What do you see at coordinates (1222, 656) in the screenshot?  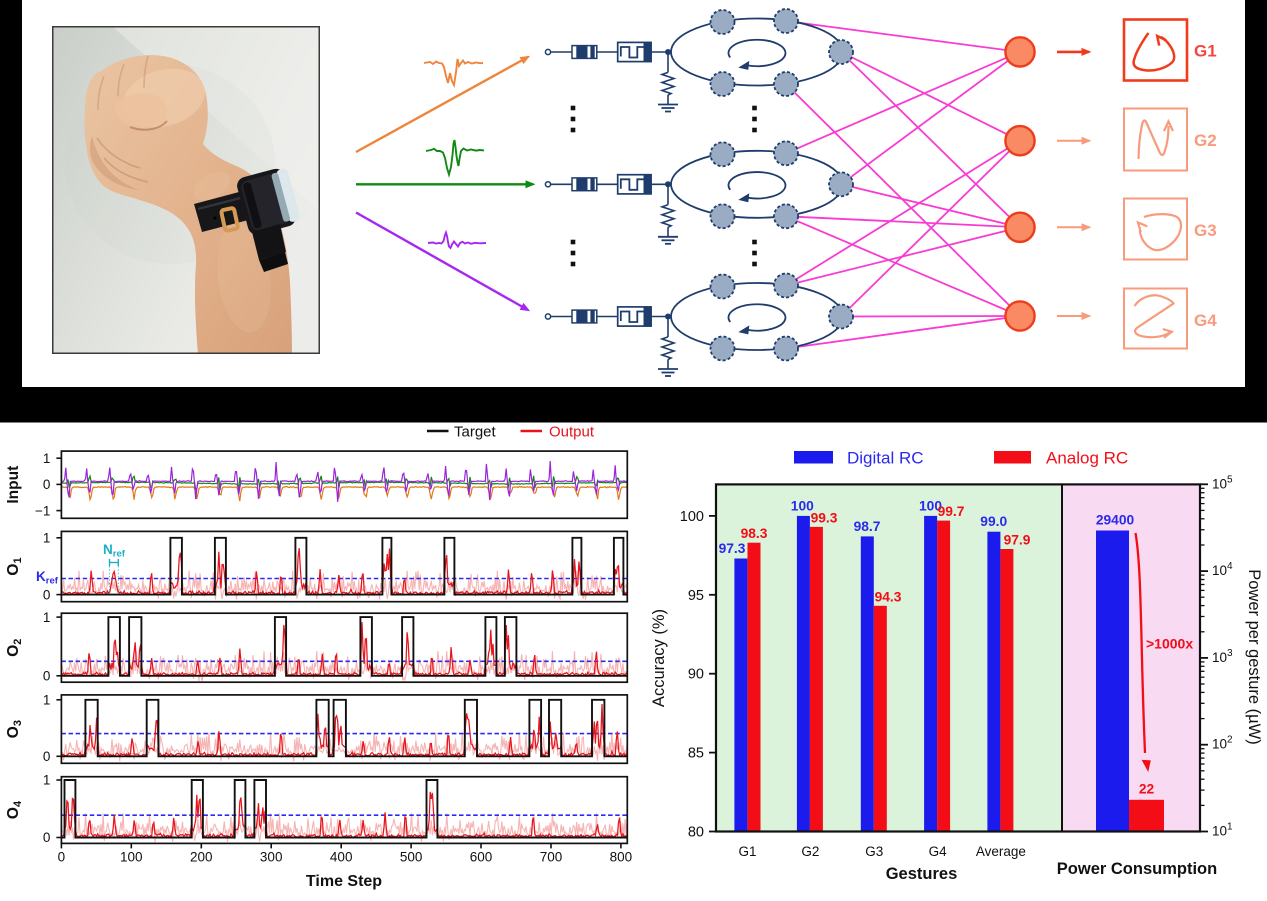 I see `svg-text: 103` at bounding box center [1222, 656].